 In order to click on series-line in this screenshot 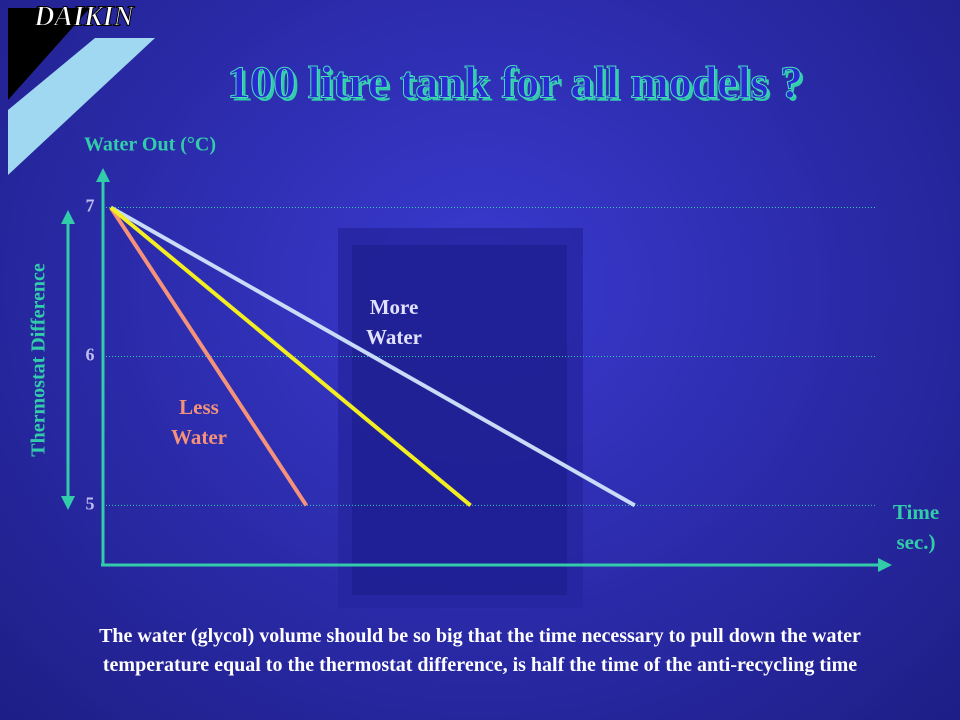, I will do `click(208, 356)`.